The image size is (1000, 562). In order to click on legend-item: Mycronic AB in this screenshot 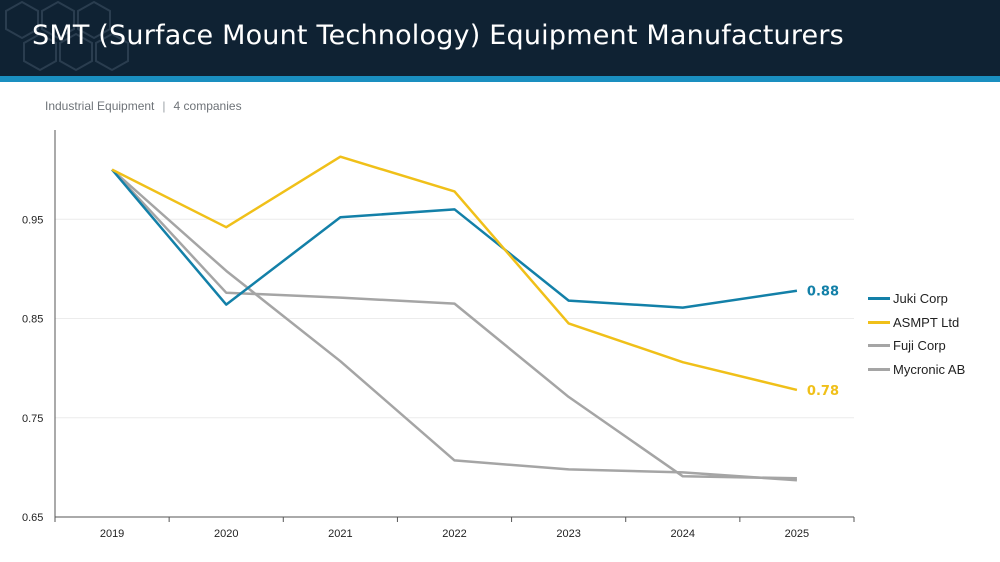, I will do `click(916, 370)`.